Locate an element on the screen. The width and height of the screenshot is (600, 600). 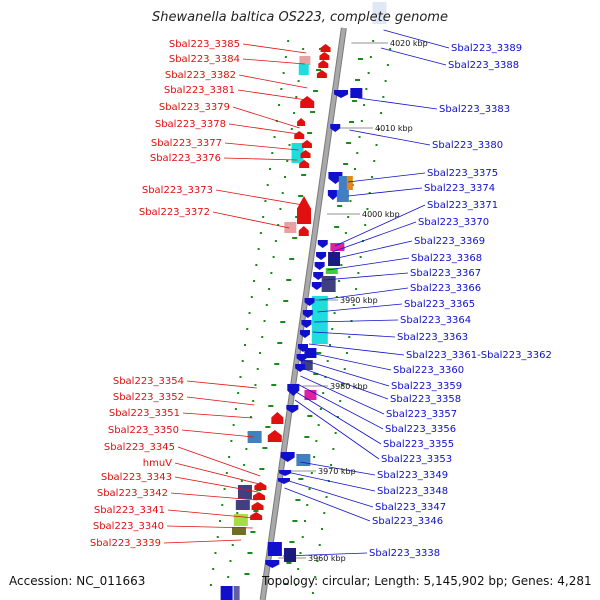
gene-label-right: Sbal223_3364 is located at coordinates (435, 320).